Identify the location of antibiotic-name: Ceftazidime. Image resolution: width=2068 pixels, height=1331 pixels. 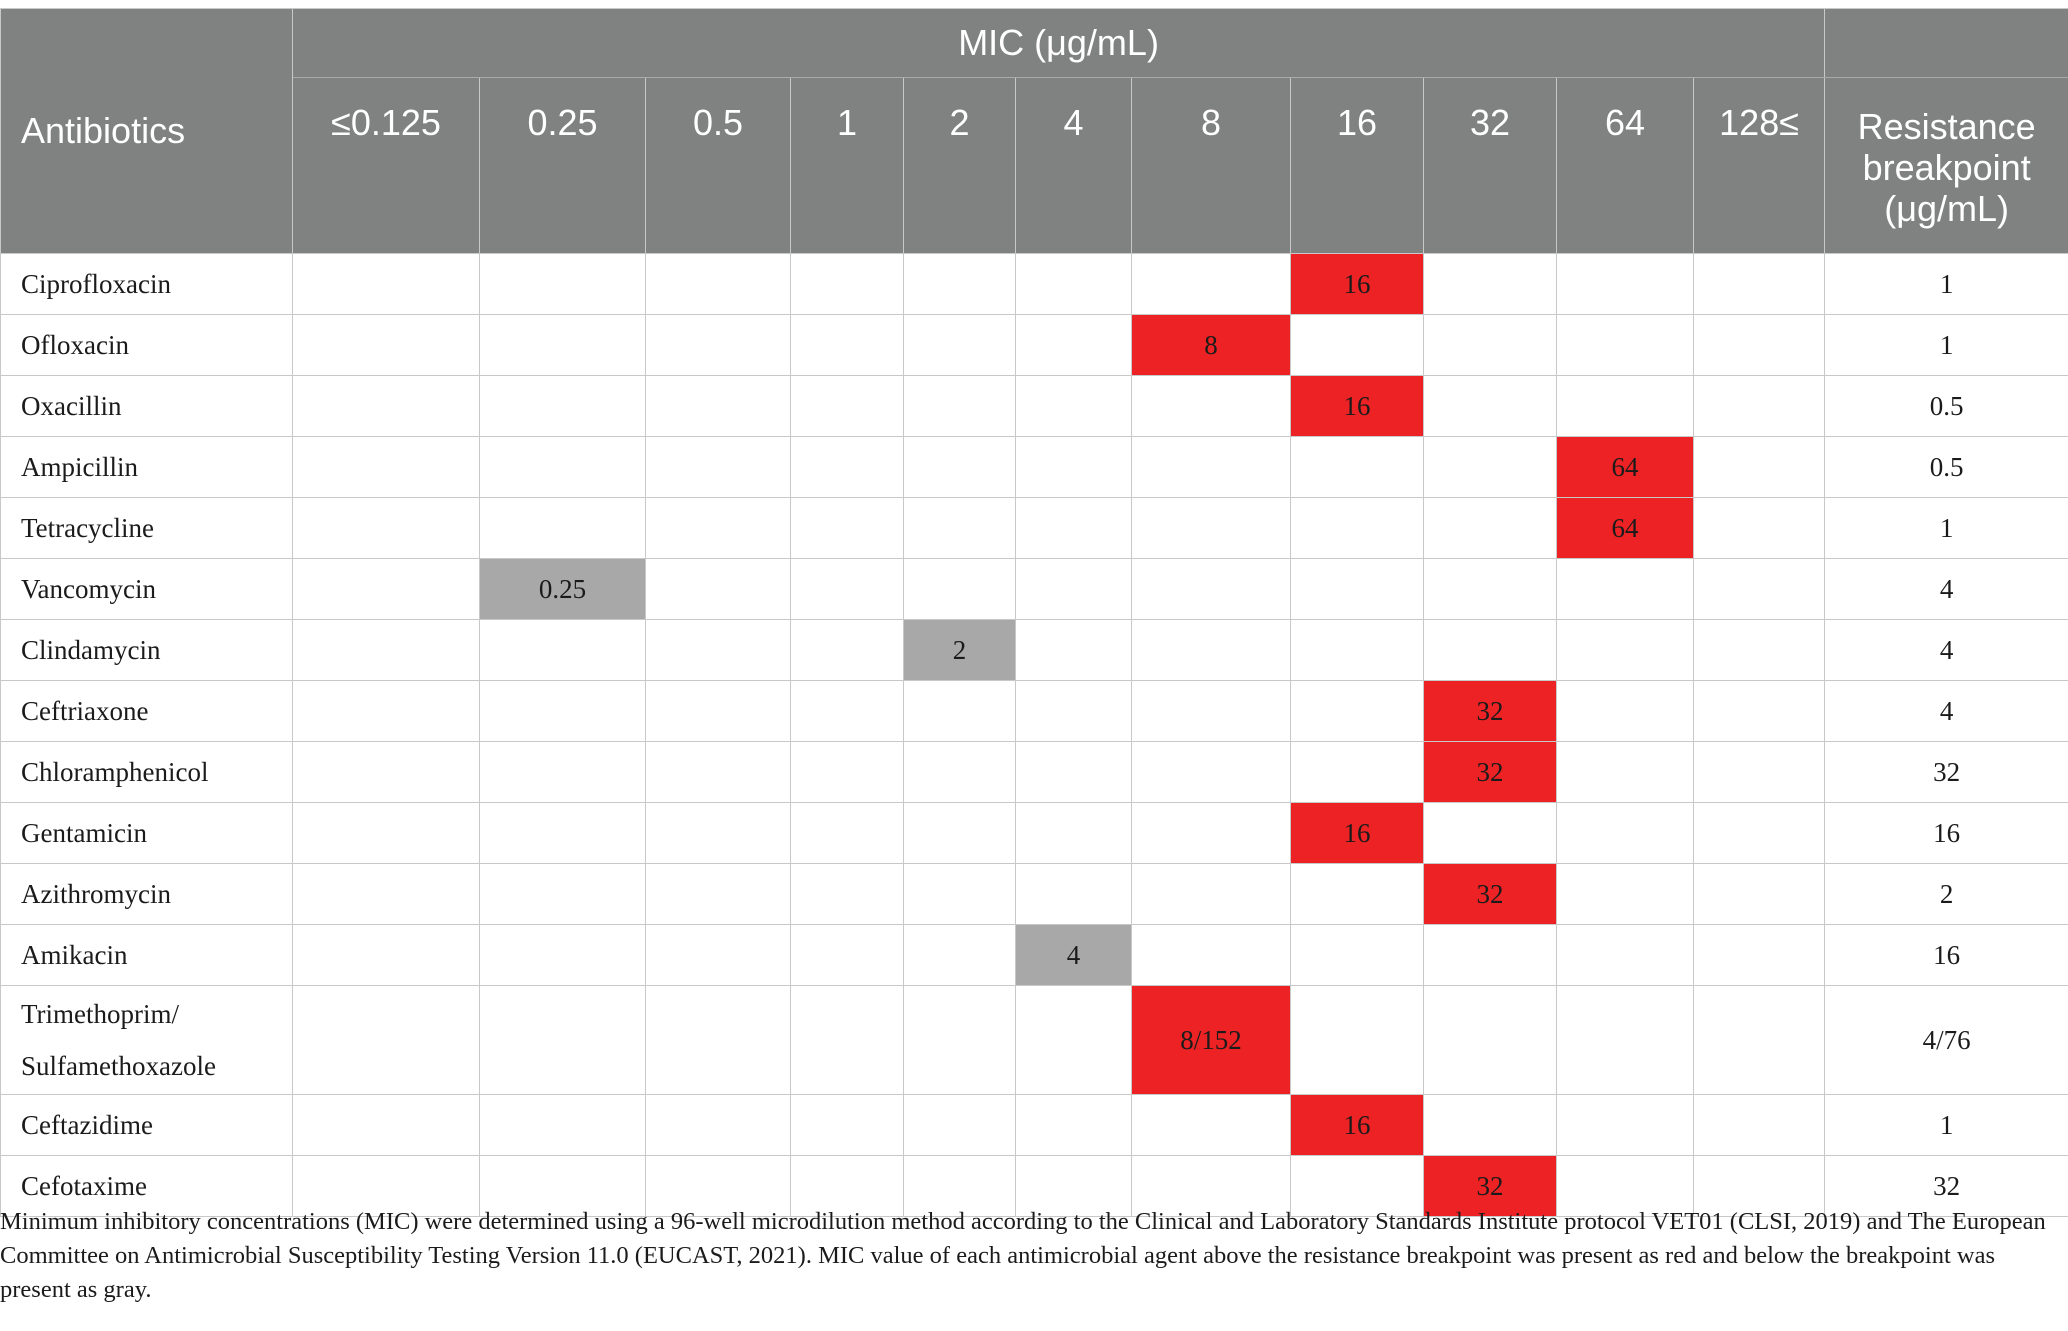
(146, 1125).